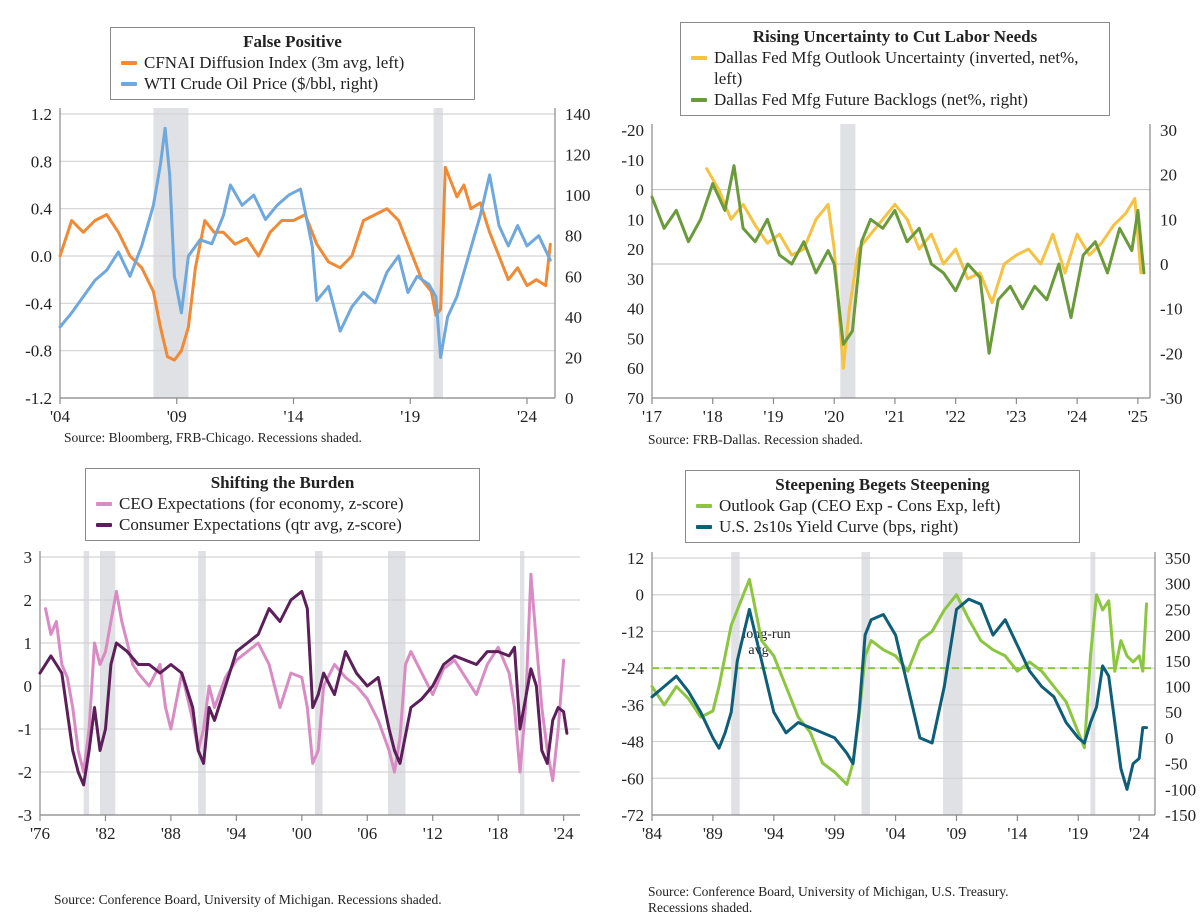  What do you see at coordinates (573, 236) in the screenshot?
I see `y-right-tick-label: 80` at bounding box center [573, 236].